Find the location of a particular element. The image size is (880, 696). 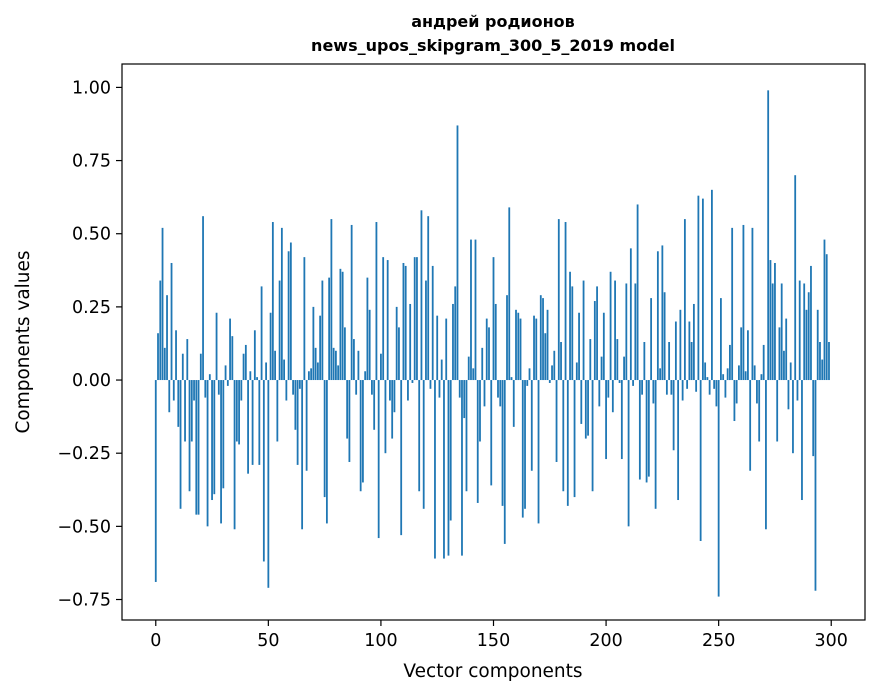

chart-title: андрей родионов is located at coordinates (493, 21).